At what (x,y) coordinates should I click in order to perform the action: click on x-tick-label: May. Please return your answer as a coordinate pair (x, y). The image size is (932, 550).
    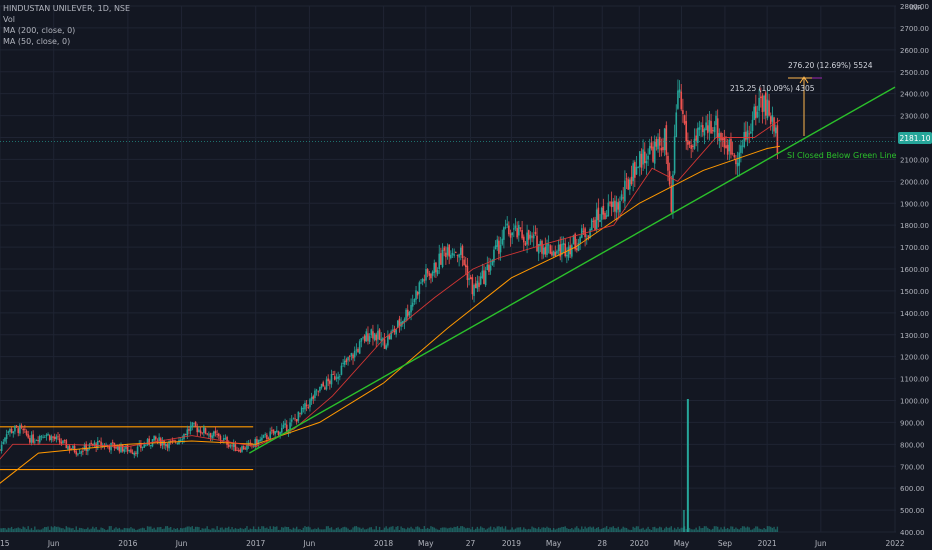
    Looking at the image, I should click on (426, 543).